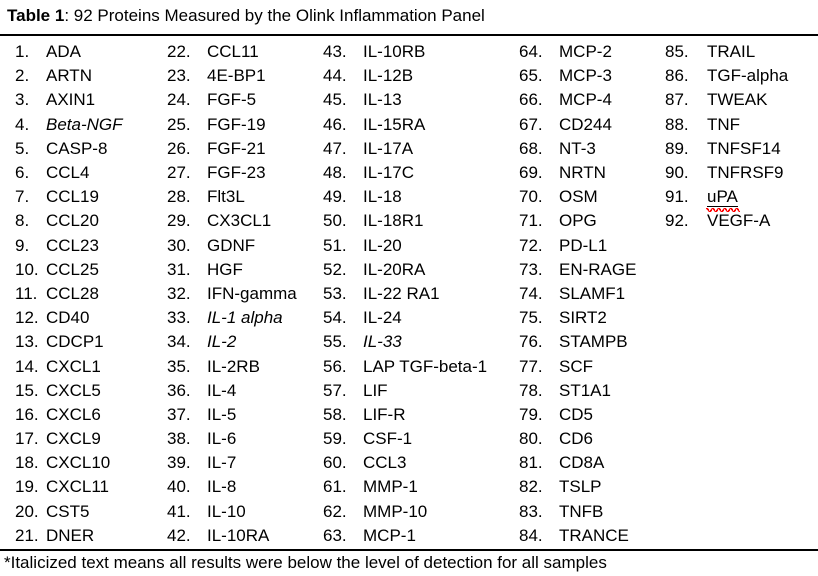  Describe the element at coordinates (335, 100) in the screenshot. I see `row-number: 45.` at that location.